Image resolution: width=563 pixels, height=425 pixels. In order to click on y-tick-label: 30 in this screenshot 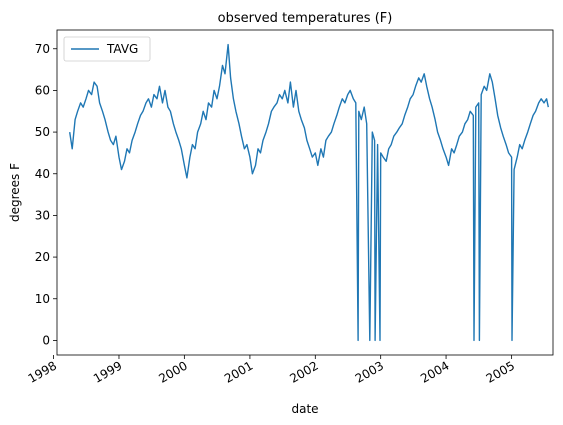, I will do `click(42, 215)`.